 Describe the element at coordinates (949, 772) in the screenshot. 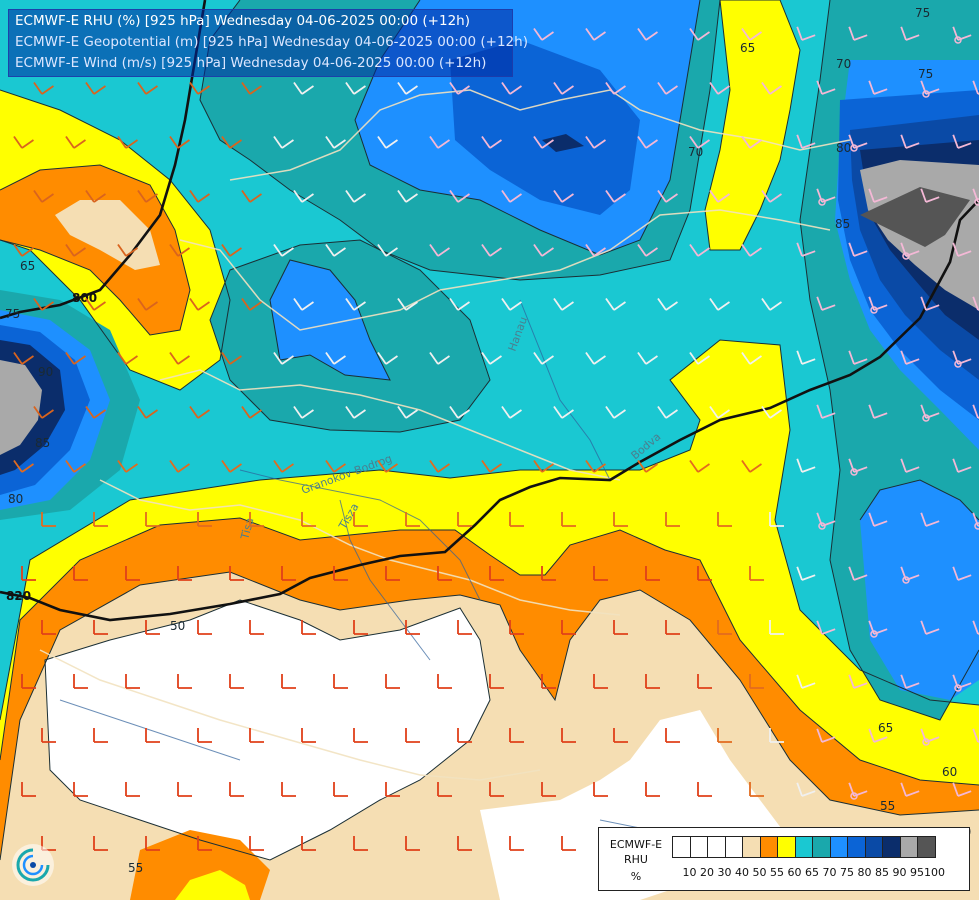

I see `contour-label: 60` at that location.